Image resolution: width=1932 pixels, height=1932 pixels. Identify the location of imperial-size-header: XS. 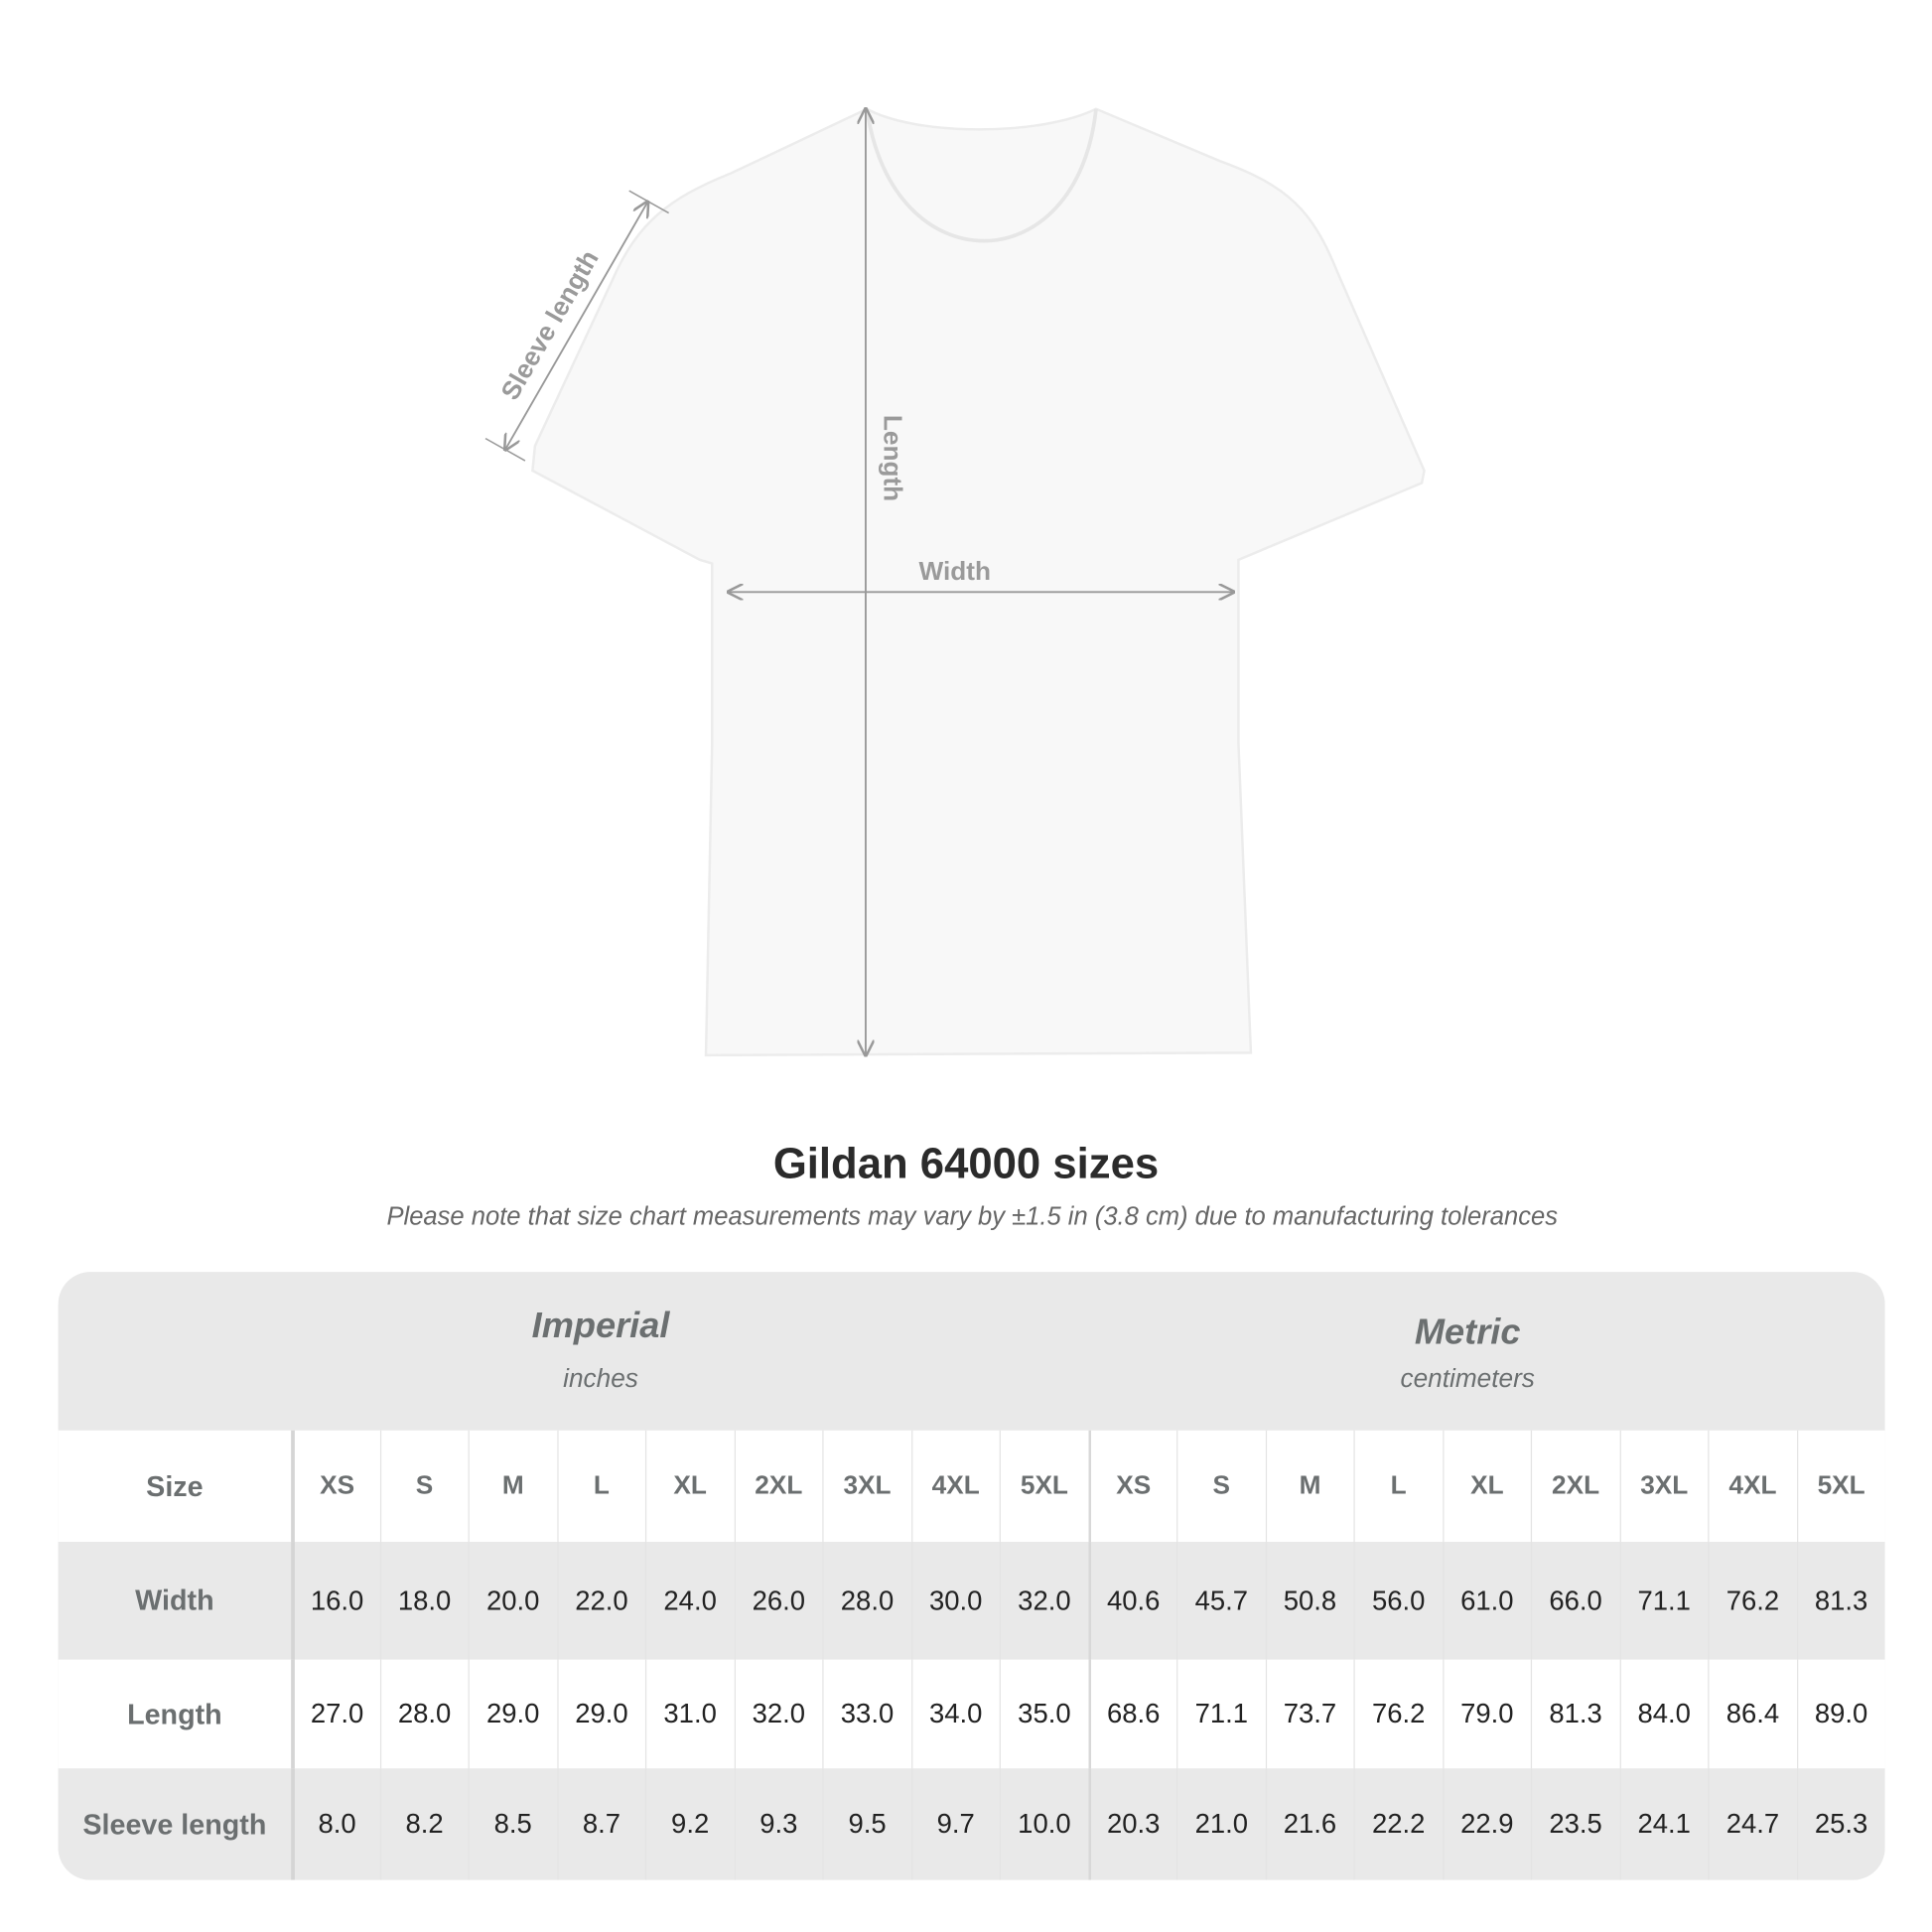
(335, 1486).